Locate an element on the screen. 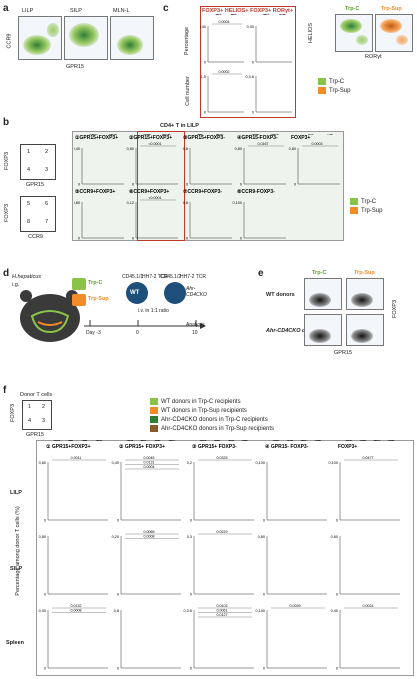 The image size is (417, 679). d-injection: i.v. in 1:1 ratio is located at coordinates (153, 311).